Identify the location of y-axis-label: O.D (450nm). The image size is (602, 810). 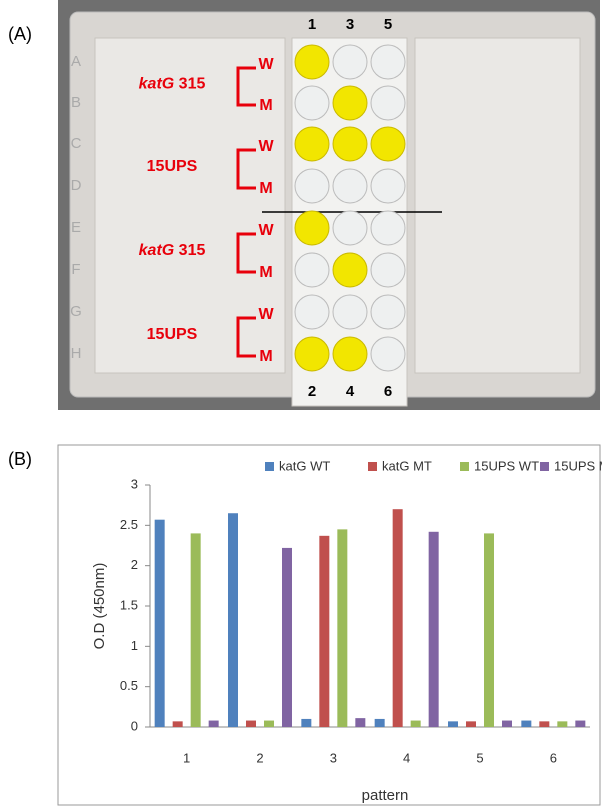
(99, 606).